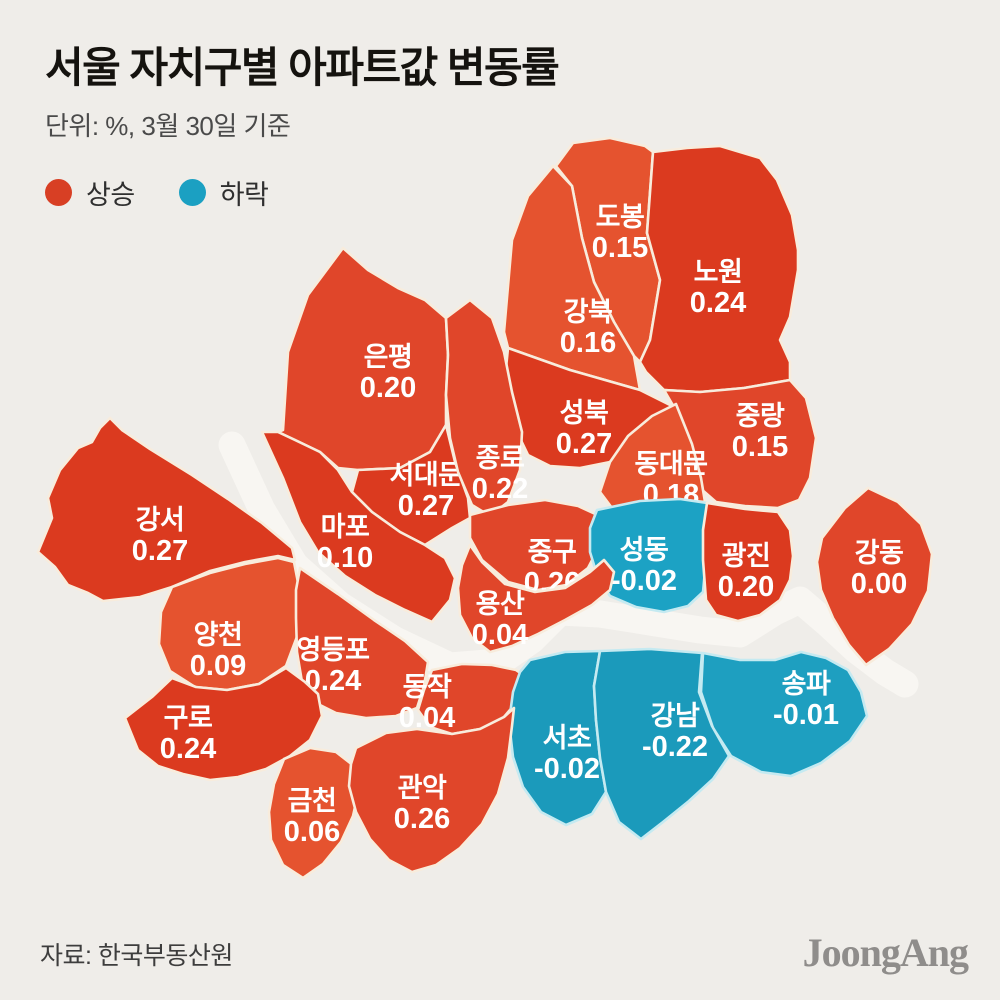  Describe the element at coordinates (422, 788) in the screenshot. I see `district-label-gwanak: 관악` at that location.